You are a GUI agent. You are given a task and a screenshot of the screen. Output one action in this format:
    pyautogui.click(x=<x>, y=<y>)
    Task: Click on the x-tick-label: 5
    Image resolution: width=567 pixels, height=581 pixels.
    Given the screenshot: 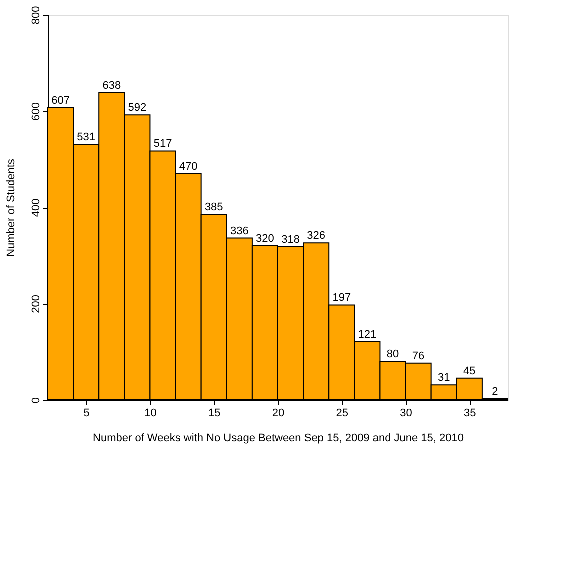 What is the action you would take?
    pyautogui.click(x=87, y=414)
    